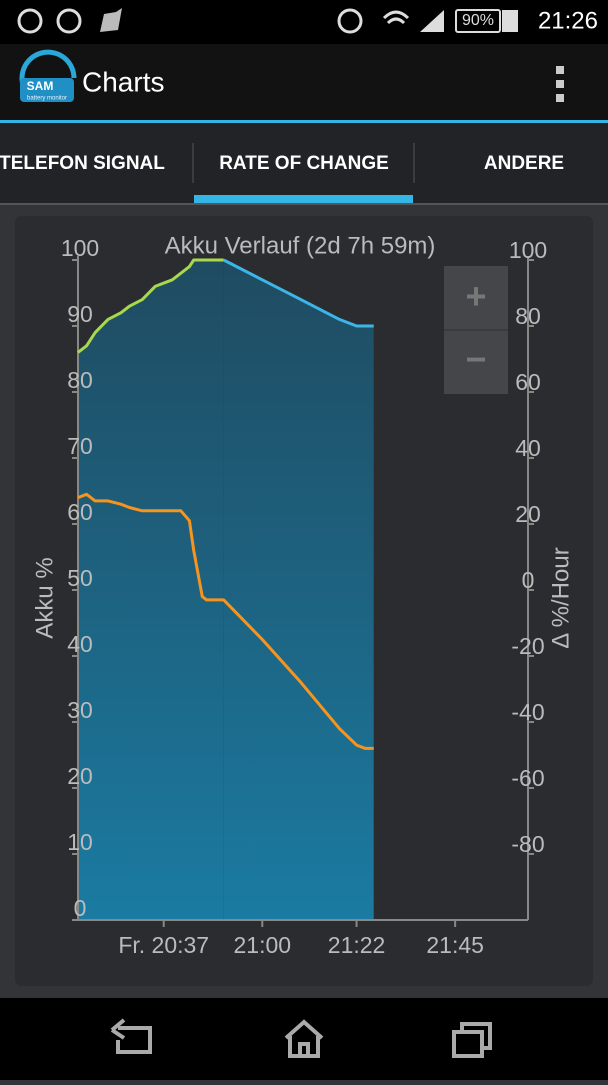  I want to click on battery-level: 90%, so click(478, 20).